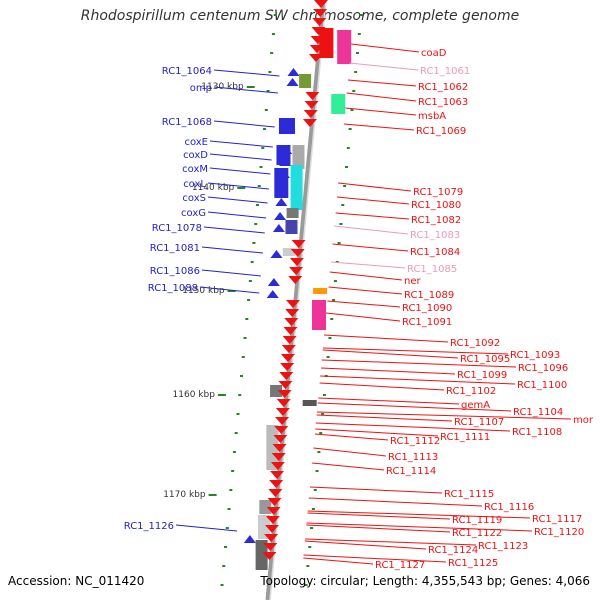  Describe the element at coordinates (443, 102) in the screenshot. I see `right-gene-label: RC1_1063` at that location.